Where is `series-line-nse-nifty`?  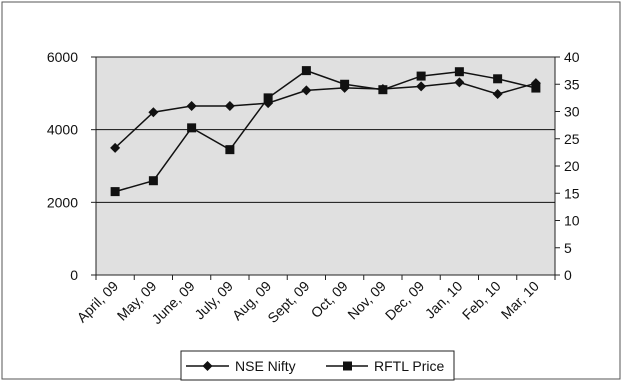 series-line-nse-nifty is located at coordinates (325, 115).